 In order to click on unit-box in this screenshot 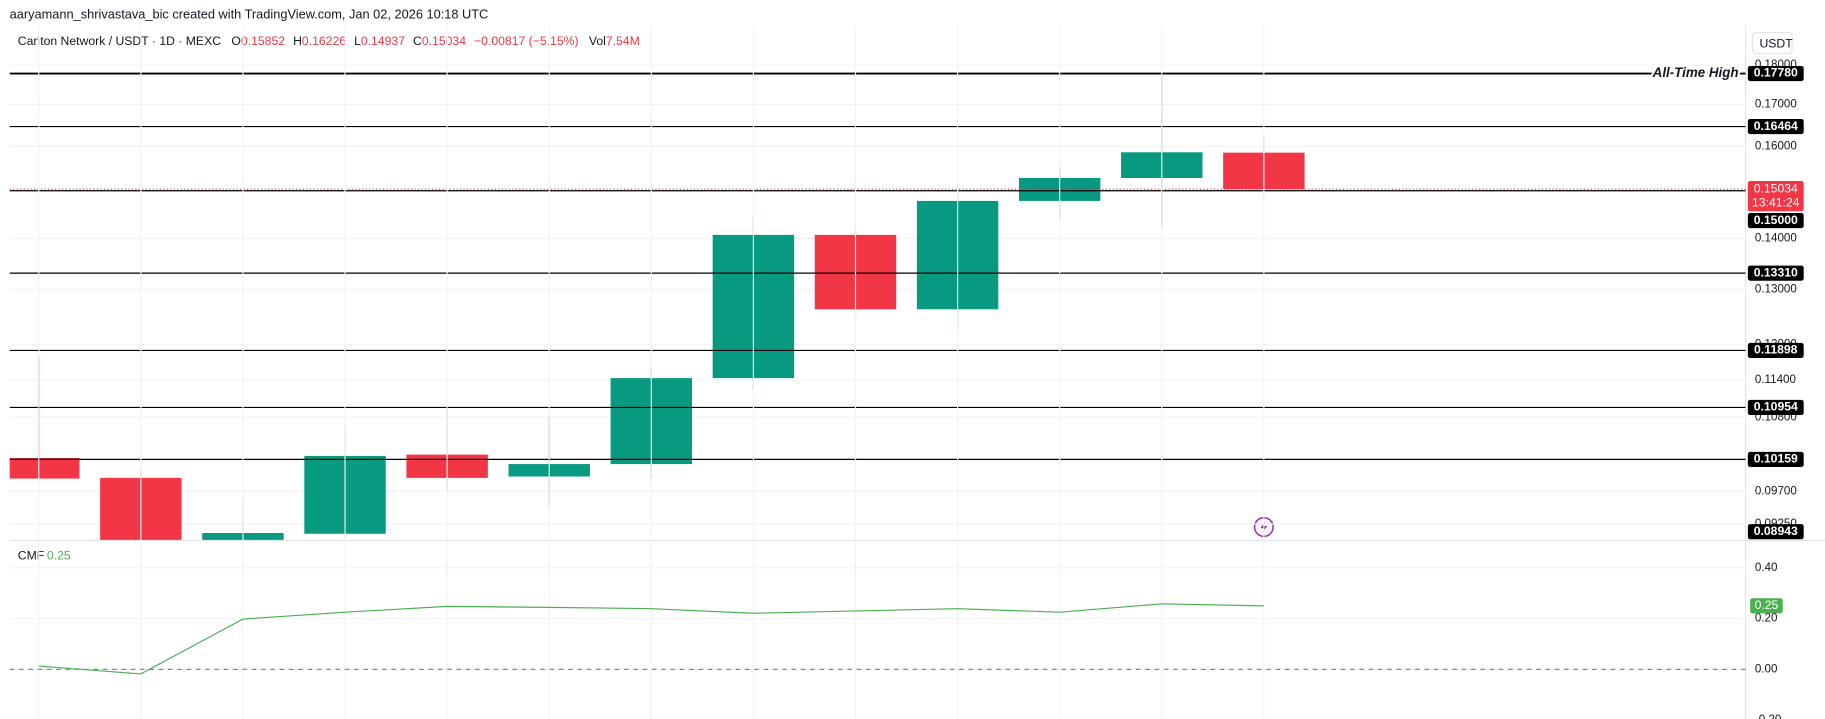, I will do `click(1772, 43)`.